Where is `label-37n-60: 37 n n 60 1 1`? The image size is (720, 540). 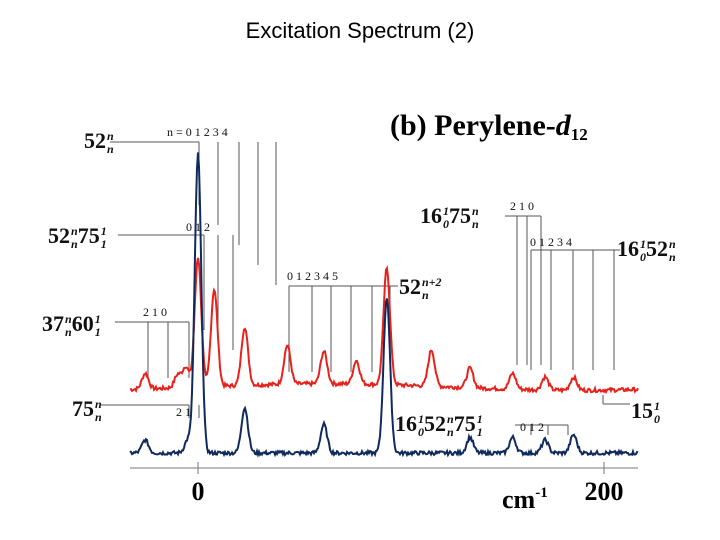 label-37n-60: 37 n n 60 1 1 is located at coordinates (71, 325).